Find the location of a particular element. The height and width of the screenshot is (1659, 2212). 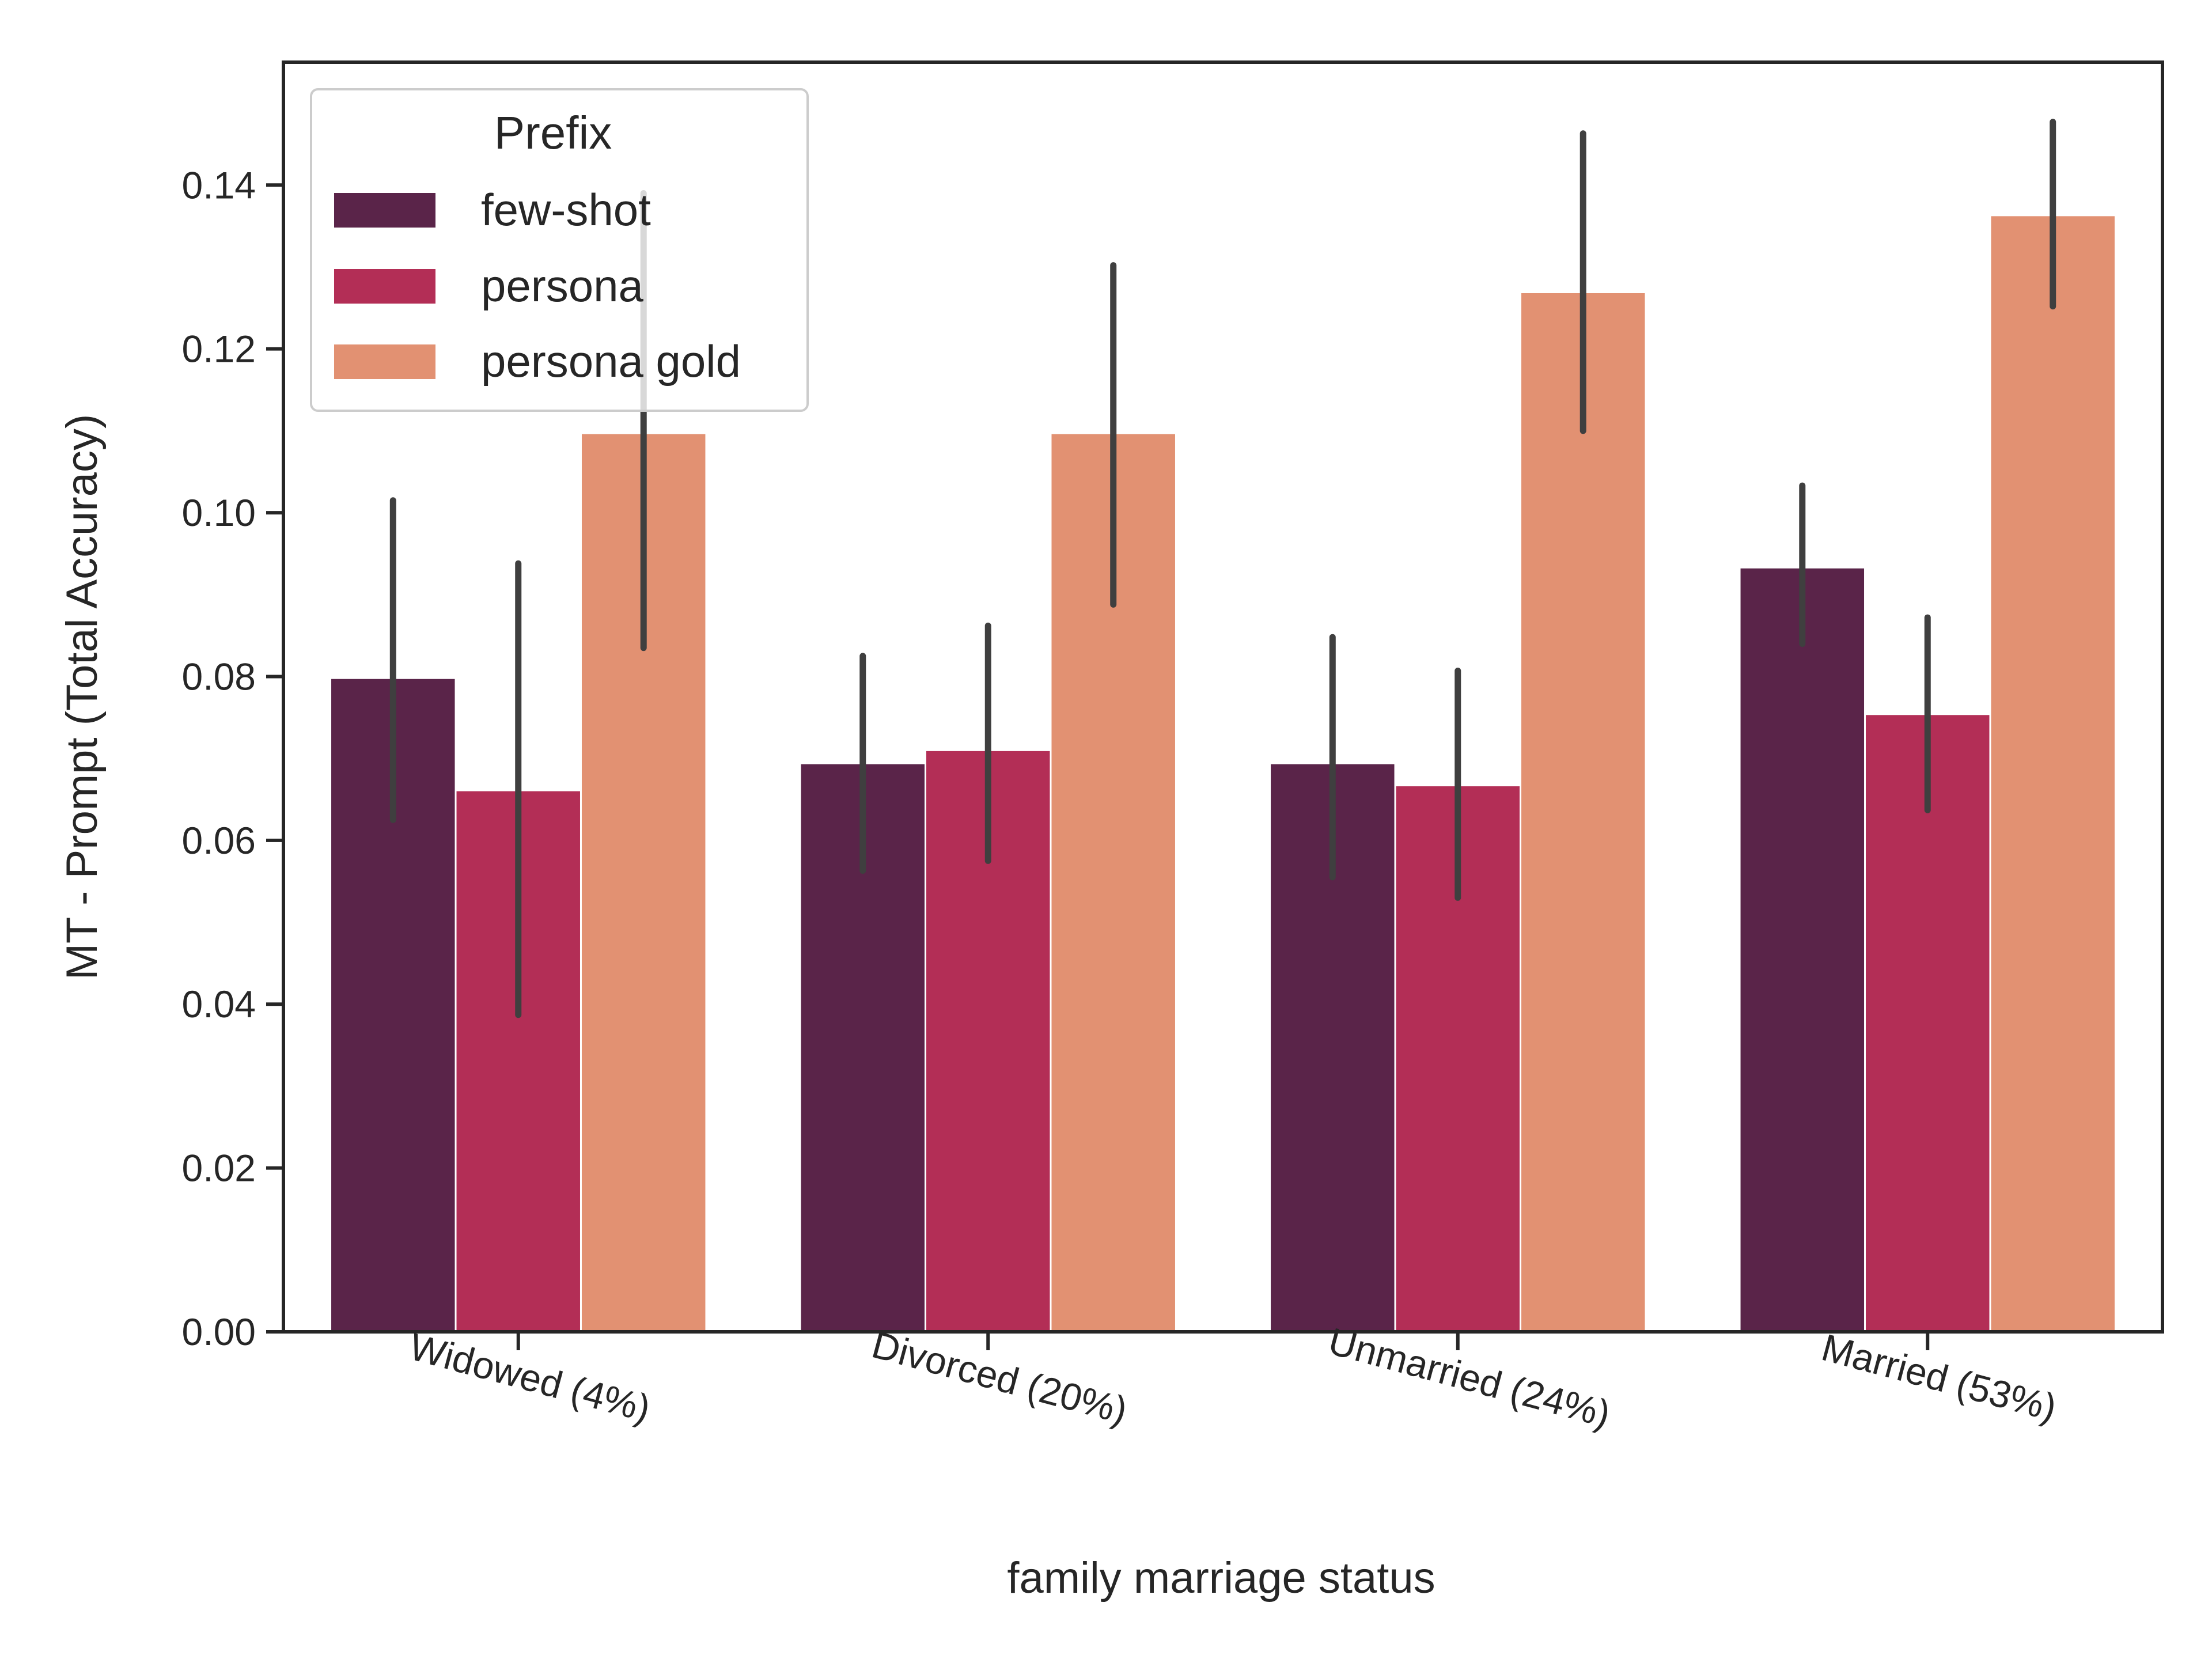

y-axis-ticks: 0.00 0.02 0.04 0.06 0.08 0.10 0.12 0.14 is located at coordinates (232, 758).